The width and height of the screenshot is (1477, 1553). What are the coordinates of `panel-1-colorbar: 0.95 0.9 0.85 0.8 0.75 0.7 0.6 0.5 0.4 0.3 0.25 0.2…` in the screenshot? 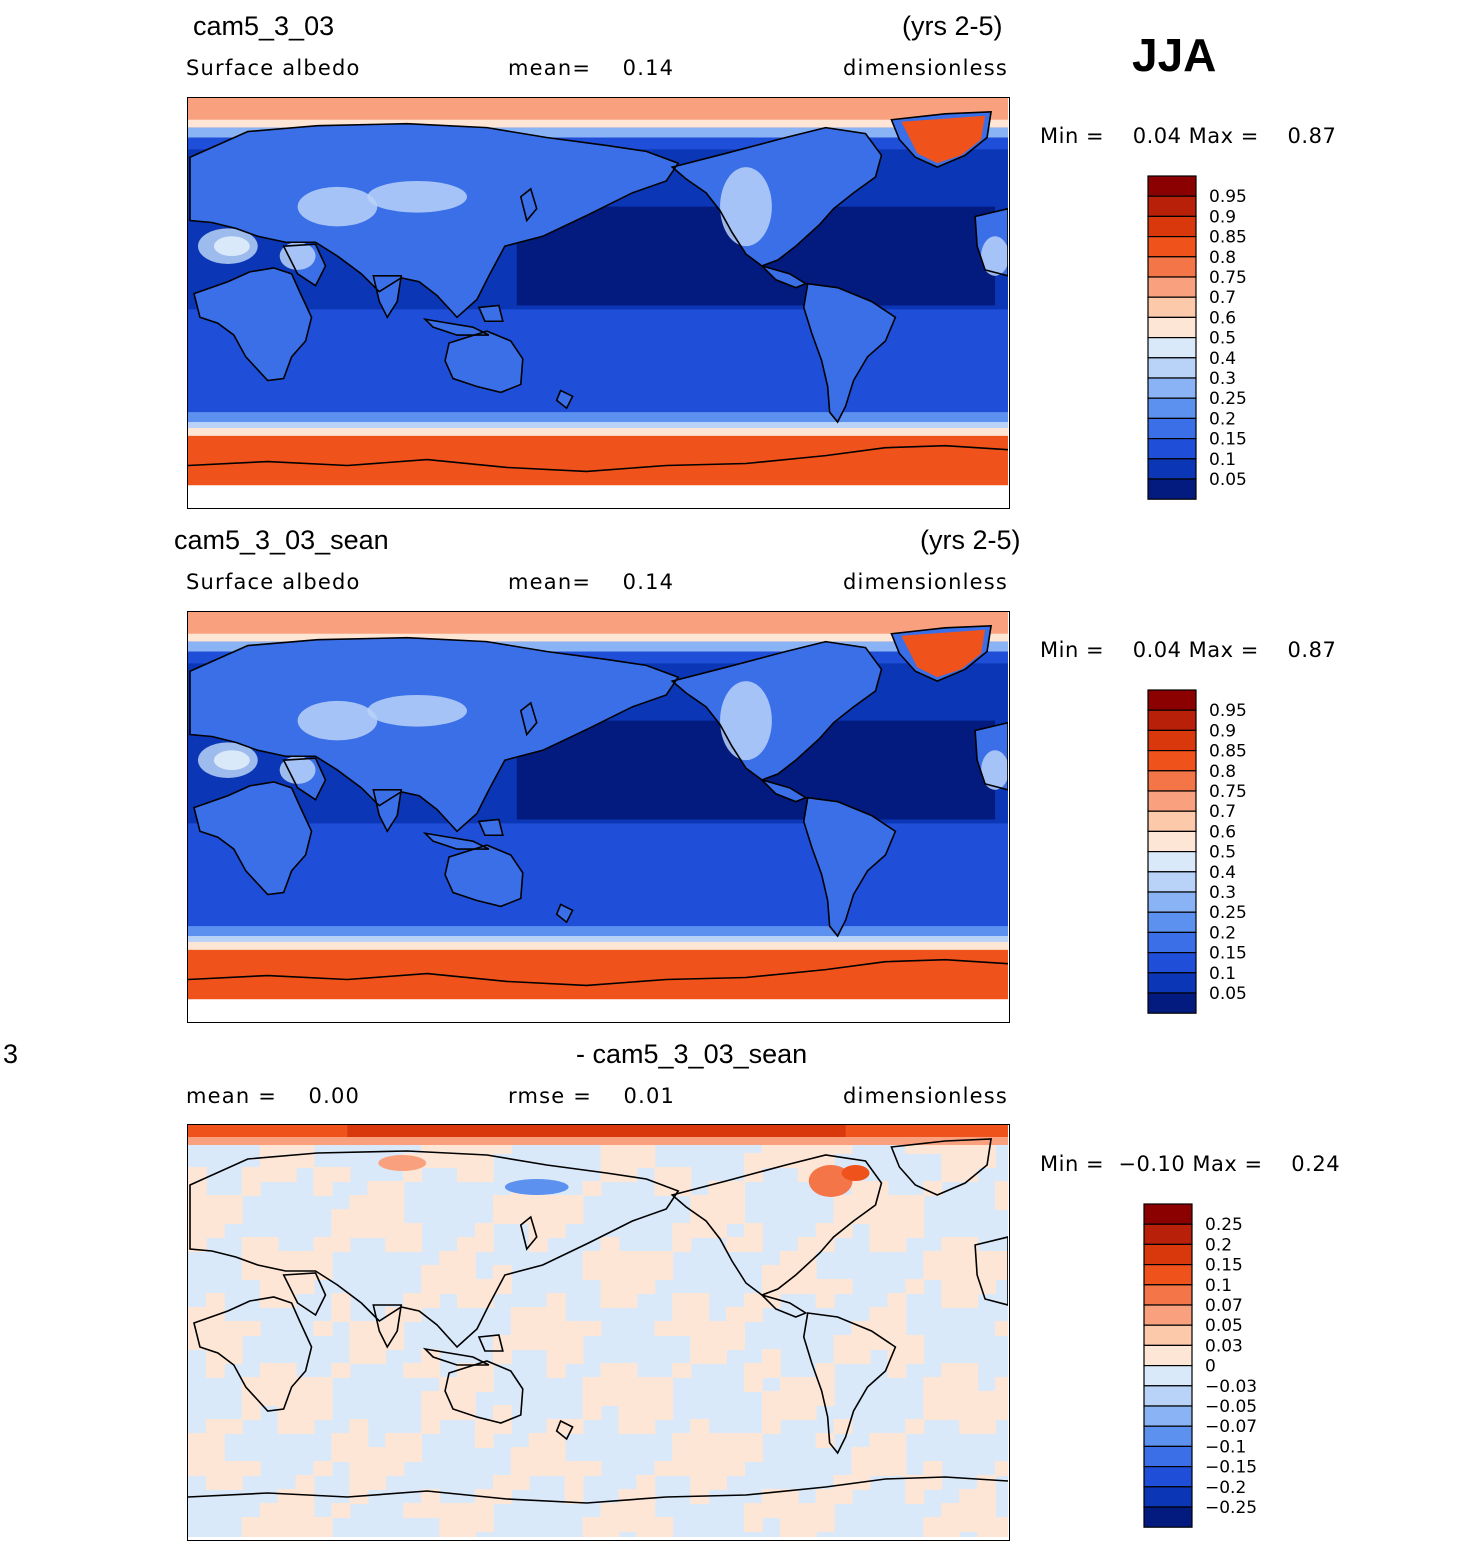 It's located at (1212, 339).